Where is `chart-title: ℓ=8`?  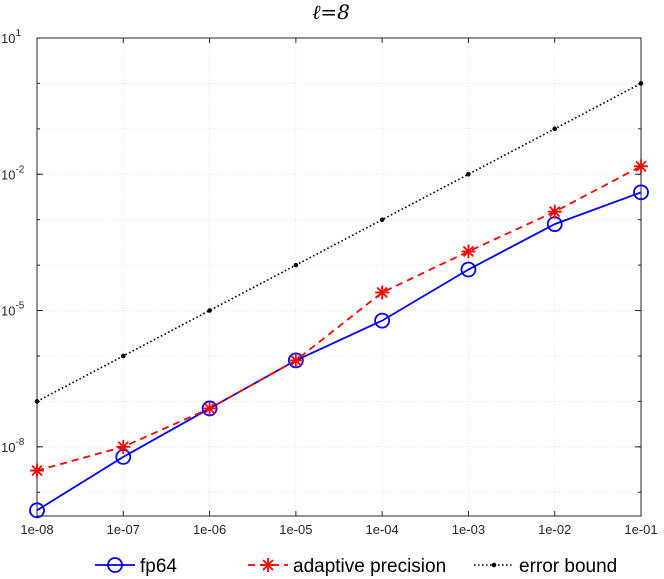 chart-title: ℓ=8 is located at coordinates (331, 12).